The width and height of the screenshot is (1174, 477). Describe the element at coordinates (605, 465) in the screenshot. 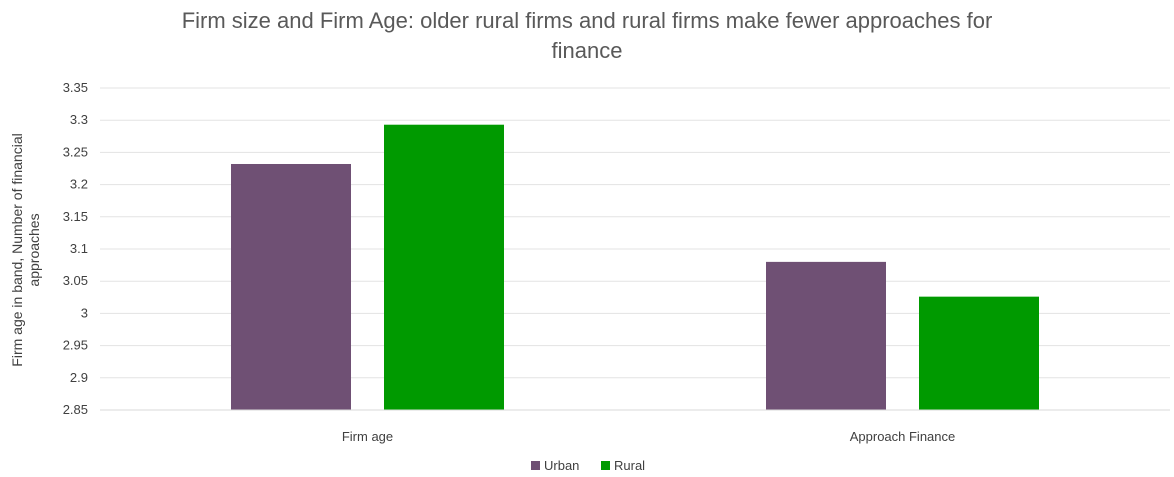

I see `legend-swatch-rural` at that location.